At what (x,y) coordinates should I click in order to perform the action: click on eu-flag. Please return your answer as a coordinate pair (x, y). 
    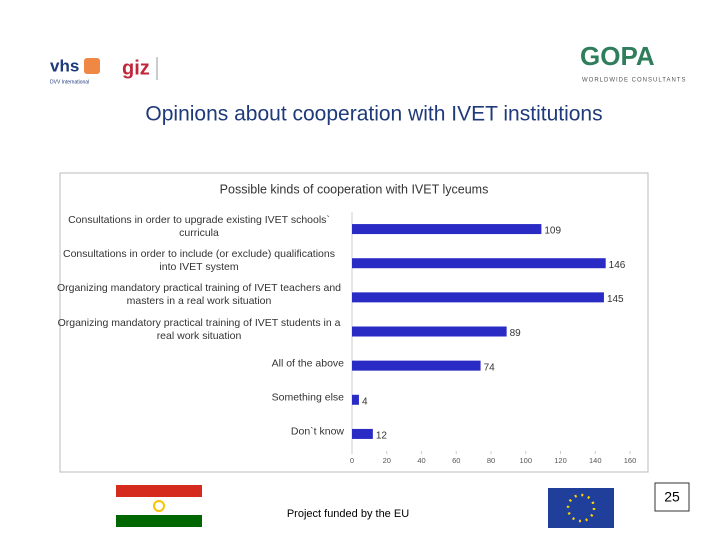
    Looking at the image, I should click on (581, 508).